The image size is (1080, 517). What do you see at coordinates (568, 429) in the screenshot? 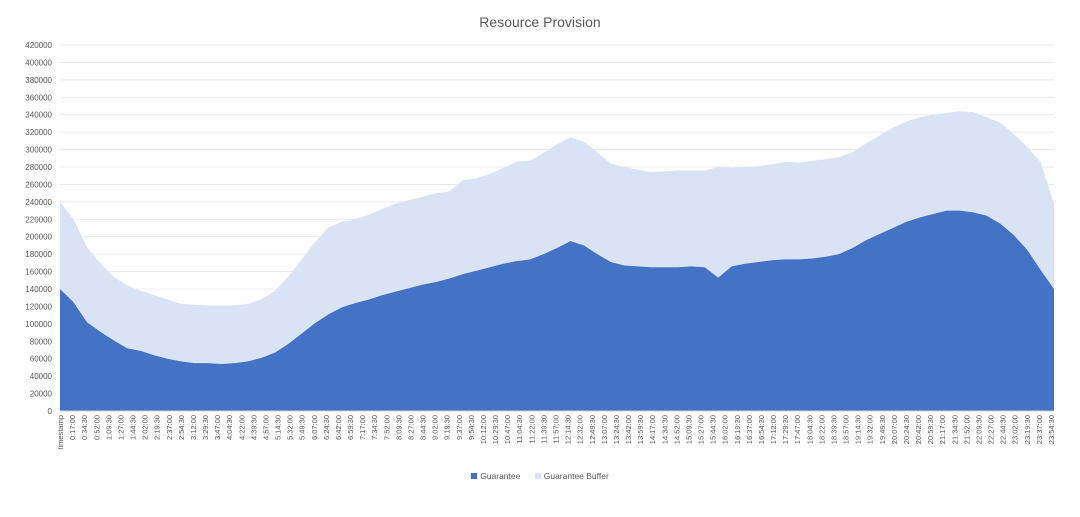
I see `x-tick-label: 12:14:30` at bounding box center [568, 429].